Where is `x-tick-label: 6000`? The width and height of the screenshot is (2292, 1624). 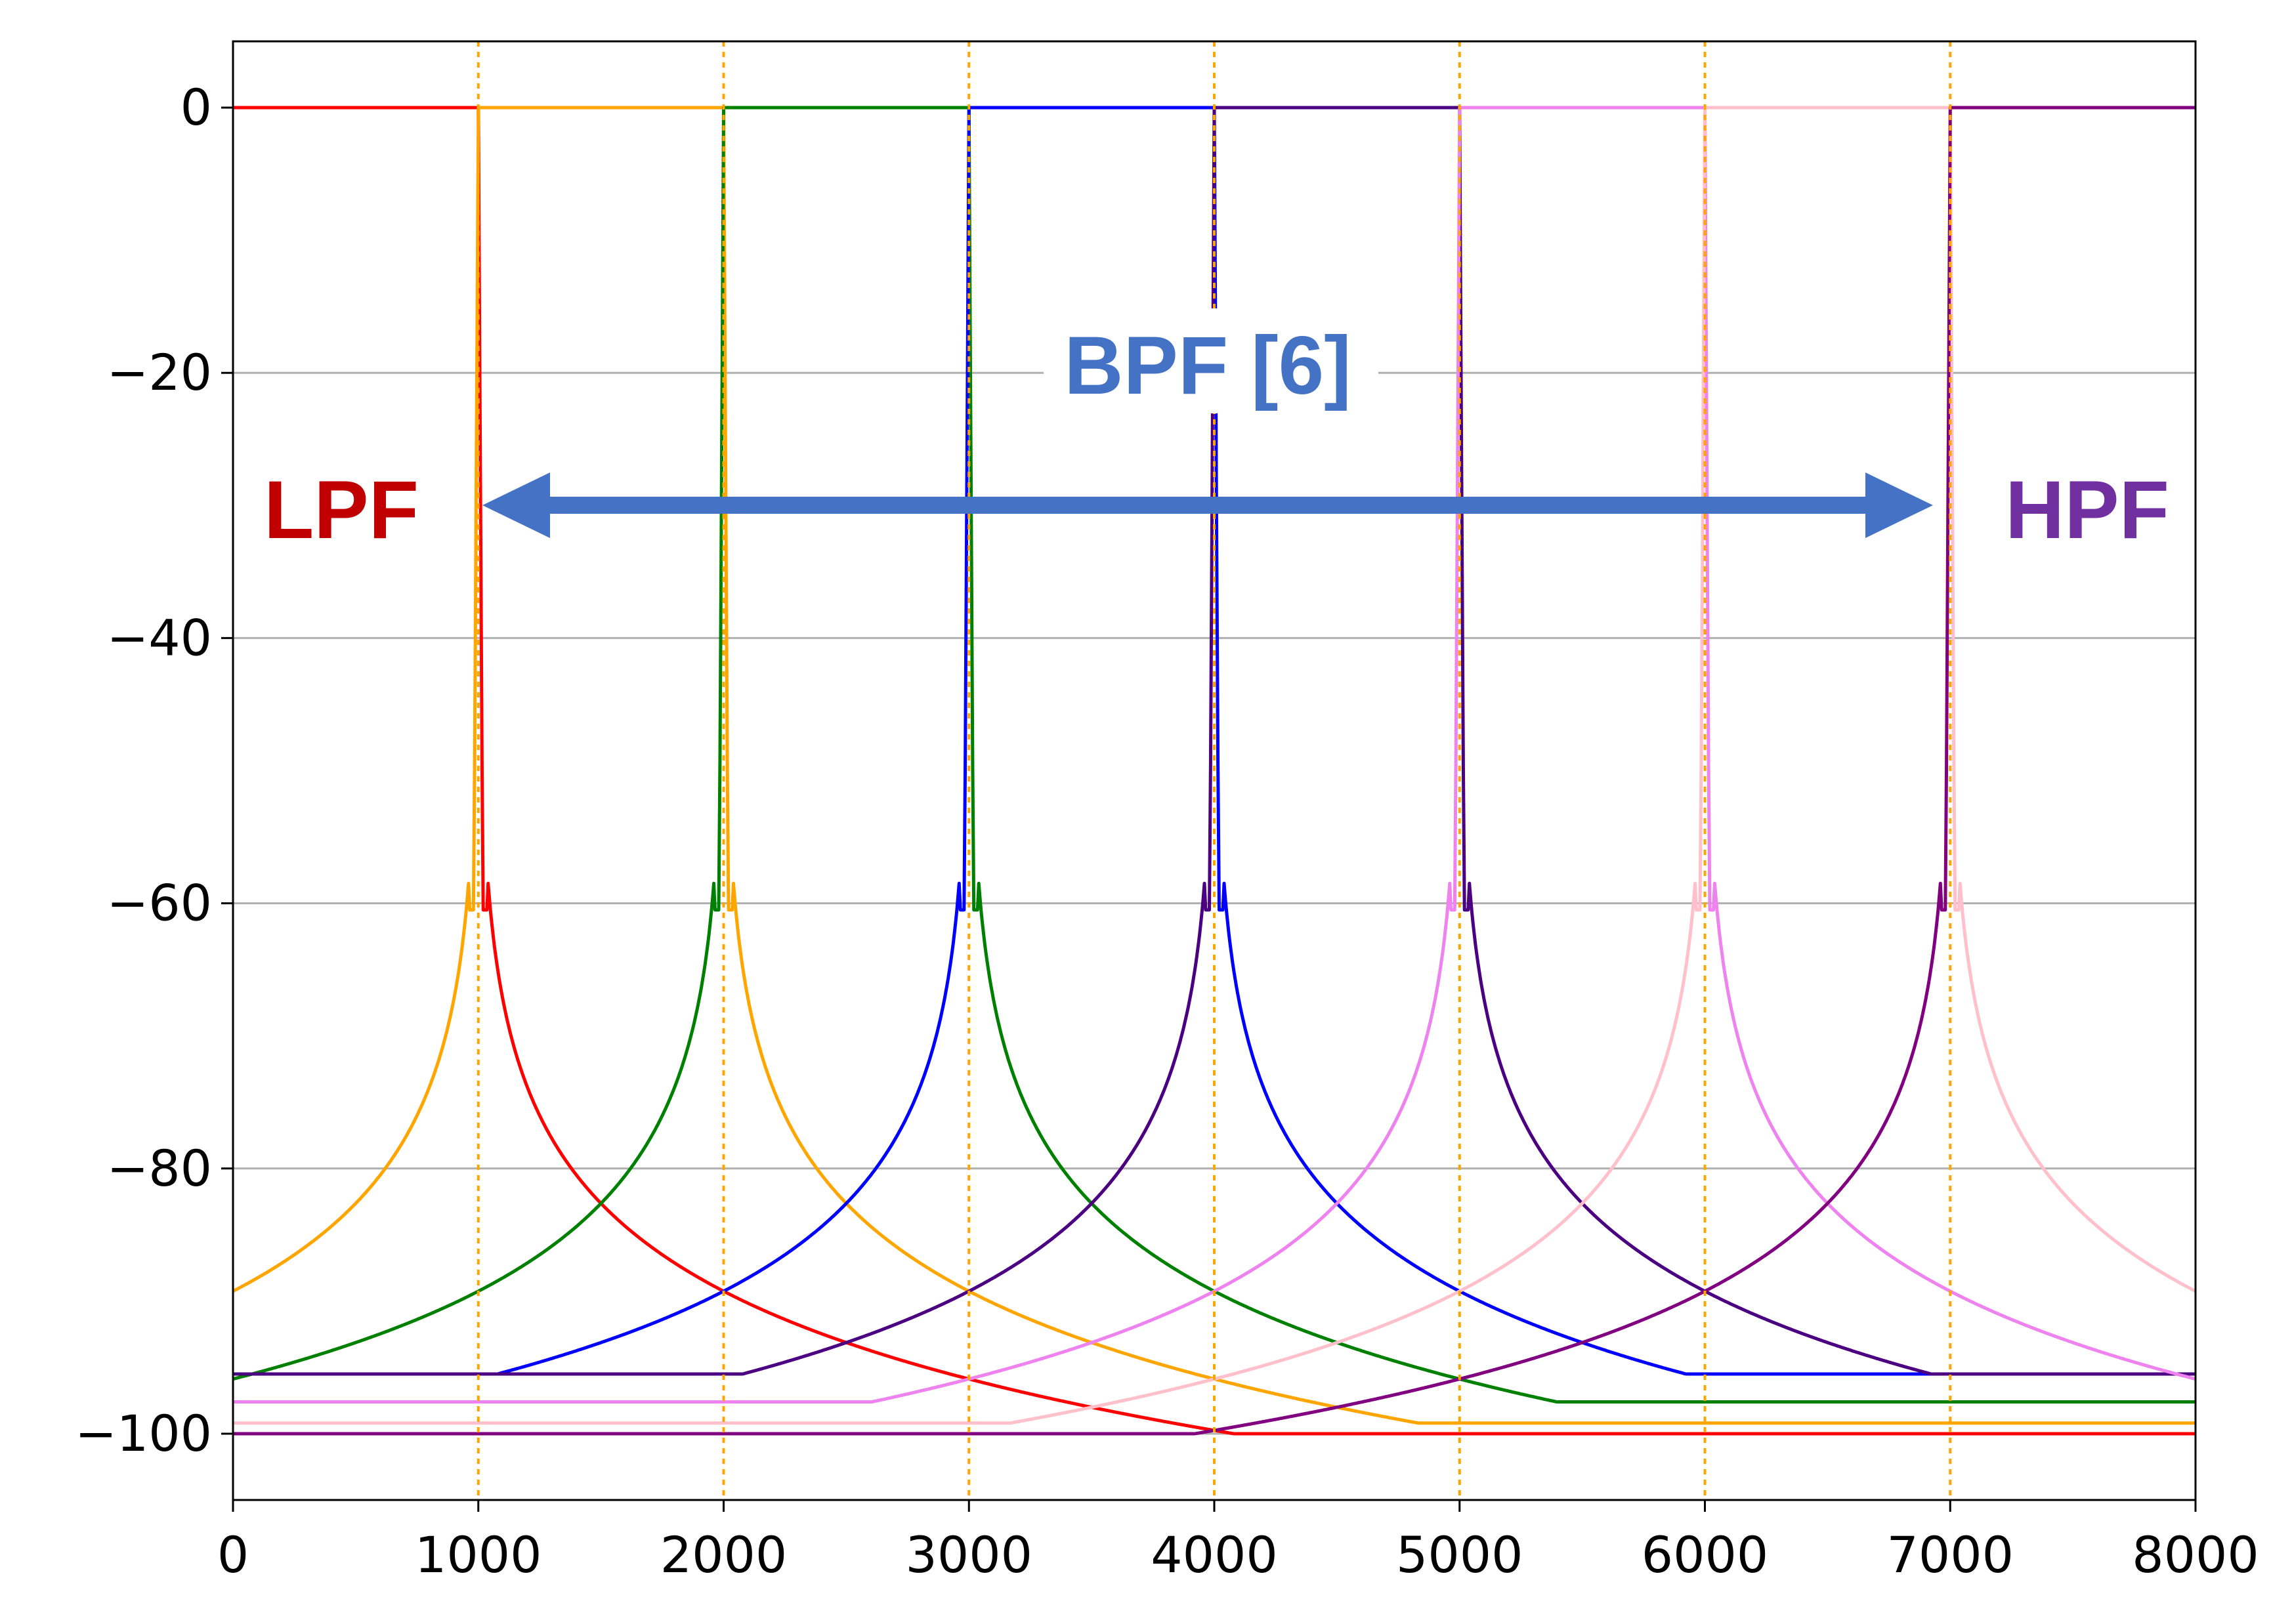 x-tick-label: 6000 is located at coordinates (1705, 1555).